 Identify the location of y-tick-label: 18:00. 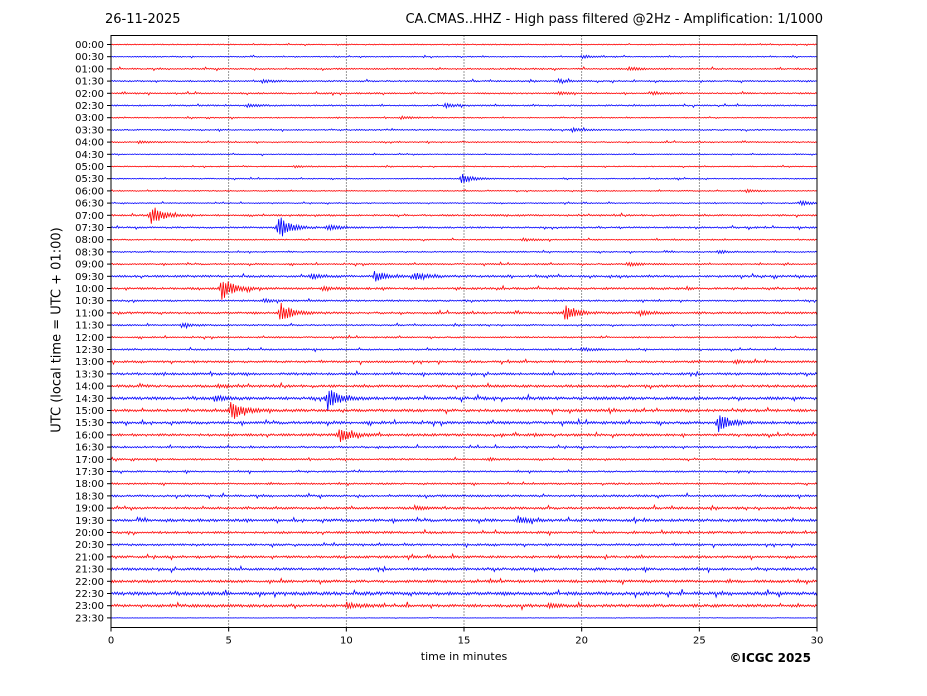
(89, 484).